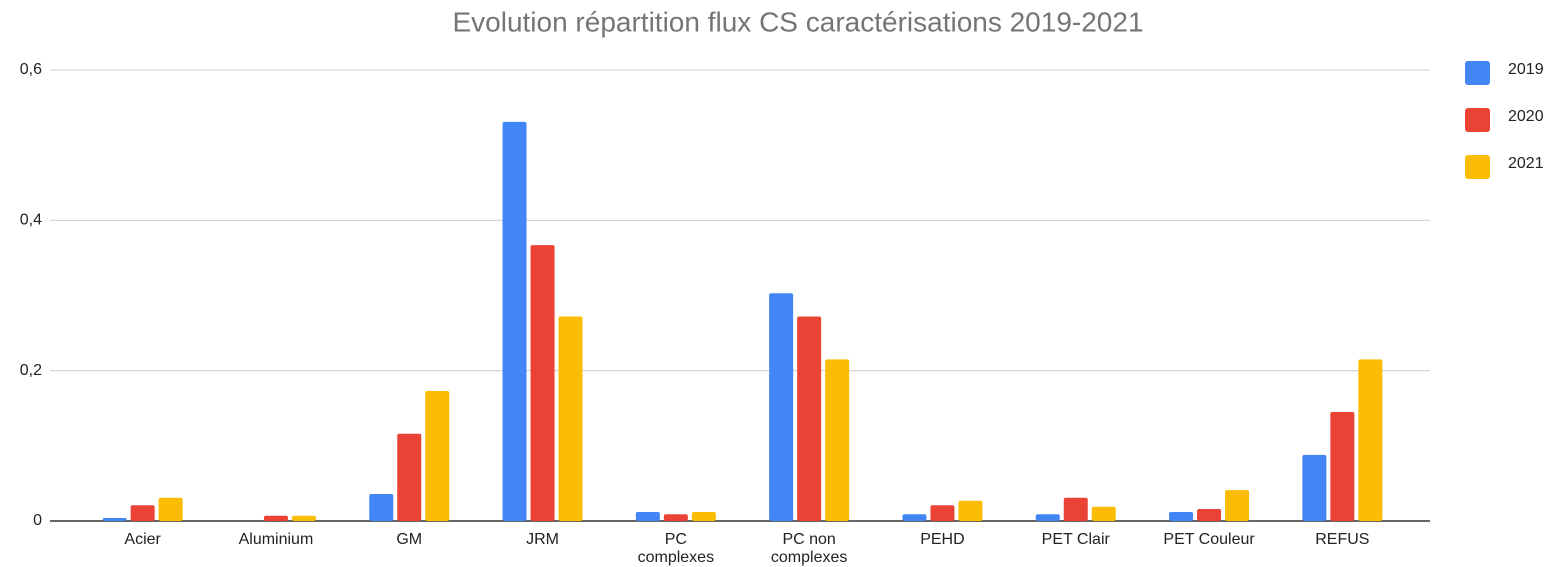  I want to click on x-tick-label: PET Clair, so click(1075, 539).